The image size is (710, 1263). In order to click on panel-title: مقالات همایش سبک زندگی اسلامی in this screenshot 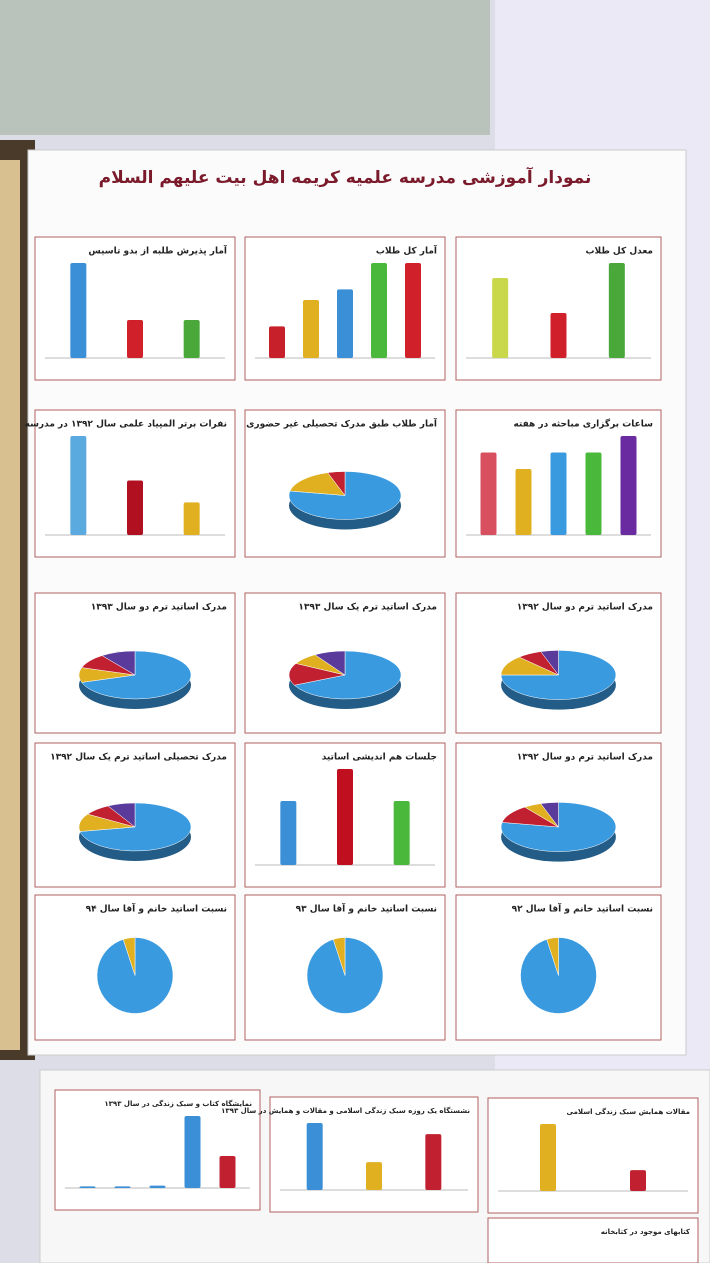, I will do `click(628, 1111)`.